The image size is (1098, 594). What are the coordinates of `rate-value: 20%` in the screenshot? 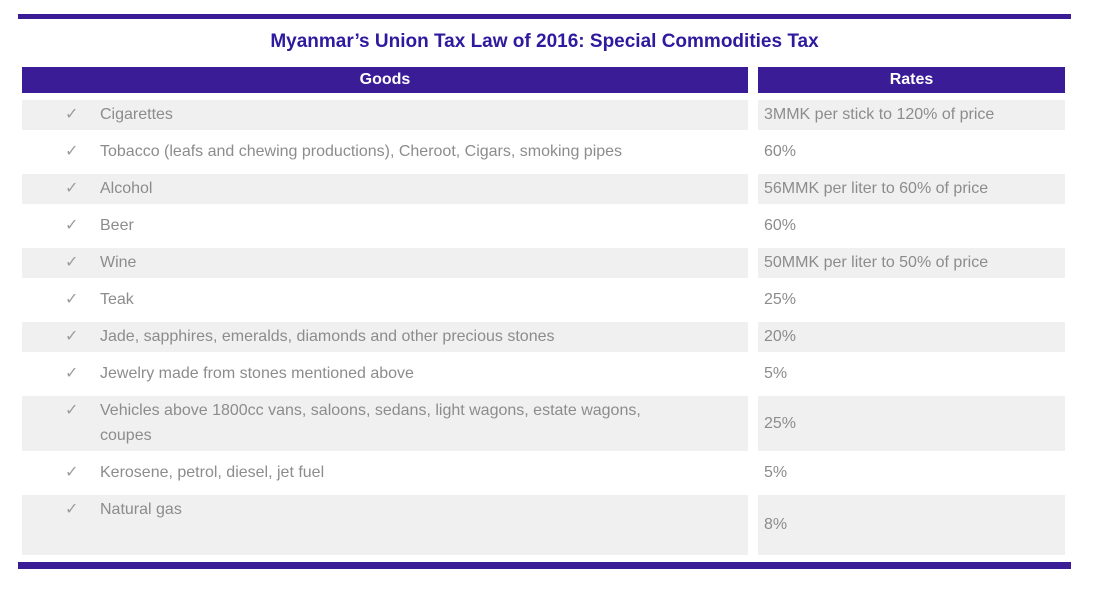 It's located at (911, 337).